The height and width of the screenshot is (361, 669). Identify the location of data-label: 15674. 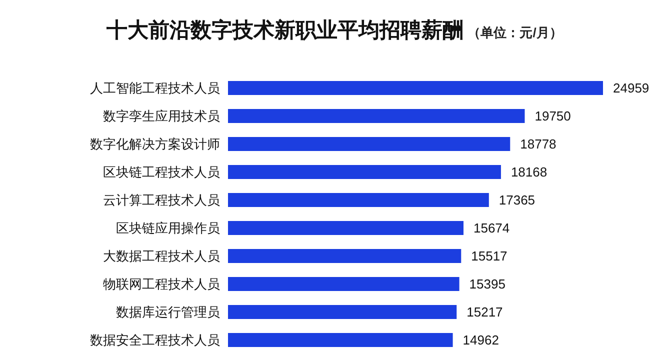
(491, 228).